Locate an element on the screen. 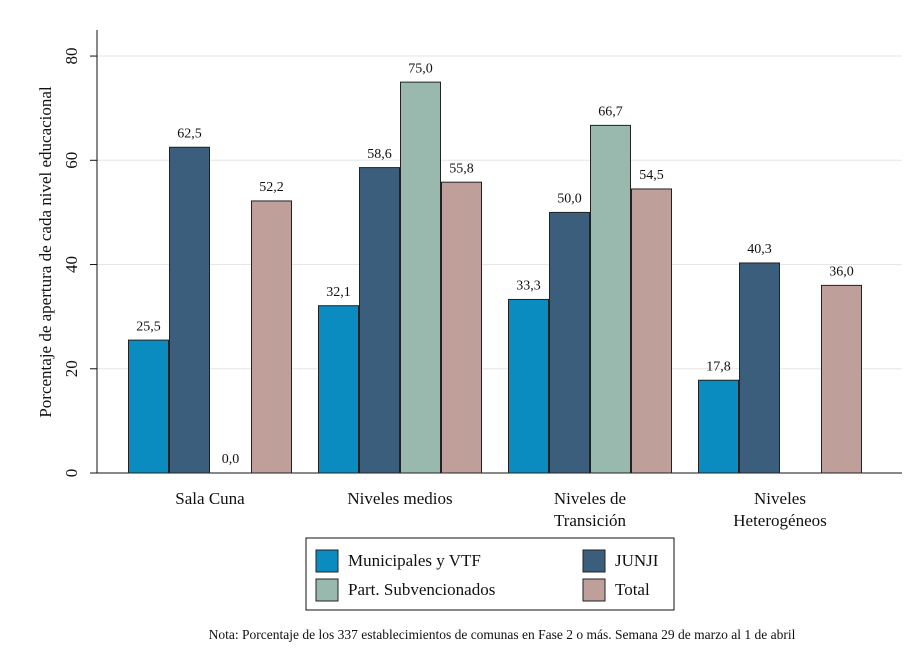  y-tick-label: 80 is located at coordinates (71, 56).